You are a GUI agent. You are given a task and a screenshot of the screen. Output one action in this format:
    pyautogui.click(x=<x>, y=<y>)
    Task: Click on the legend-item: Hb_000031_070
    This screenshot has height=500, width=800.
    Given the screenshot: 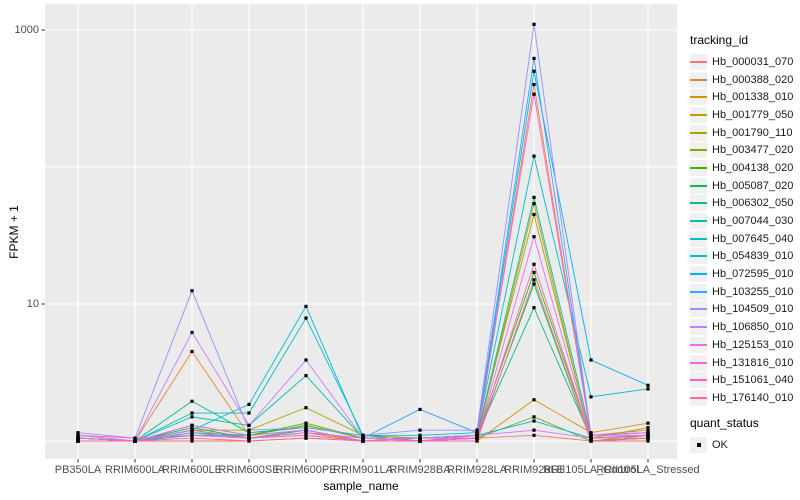 What is the action you would take?
    pyautogui.click(x=744, y=62)
    